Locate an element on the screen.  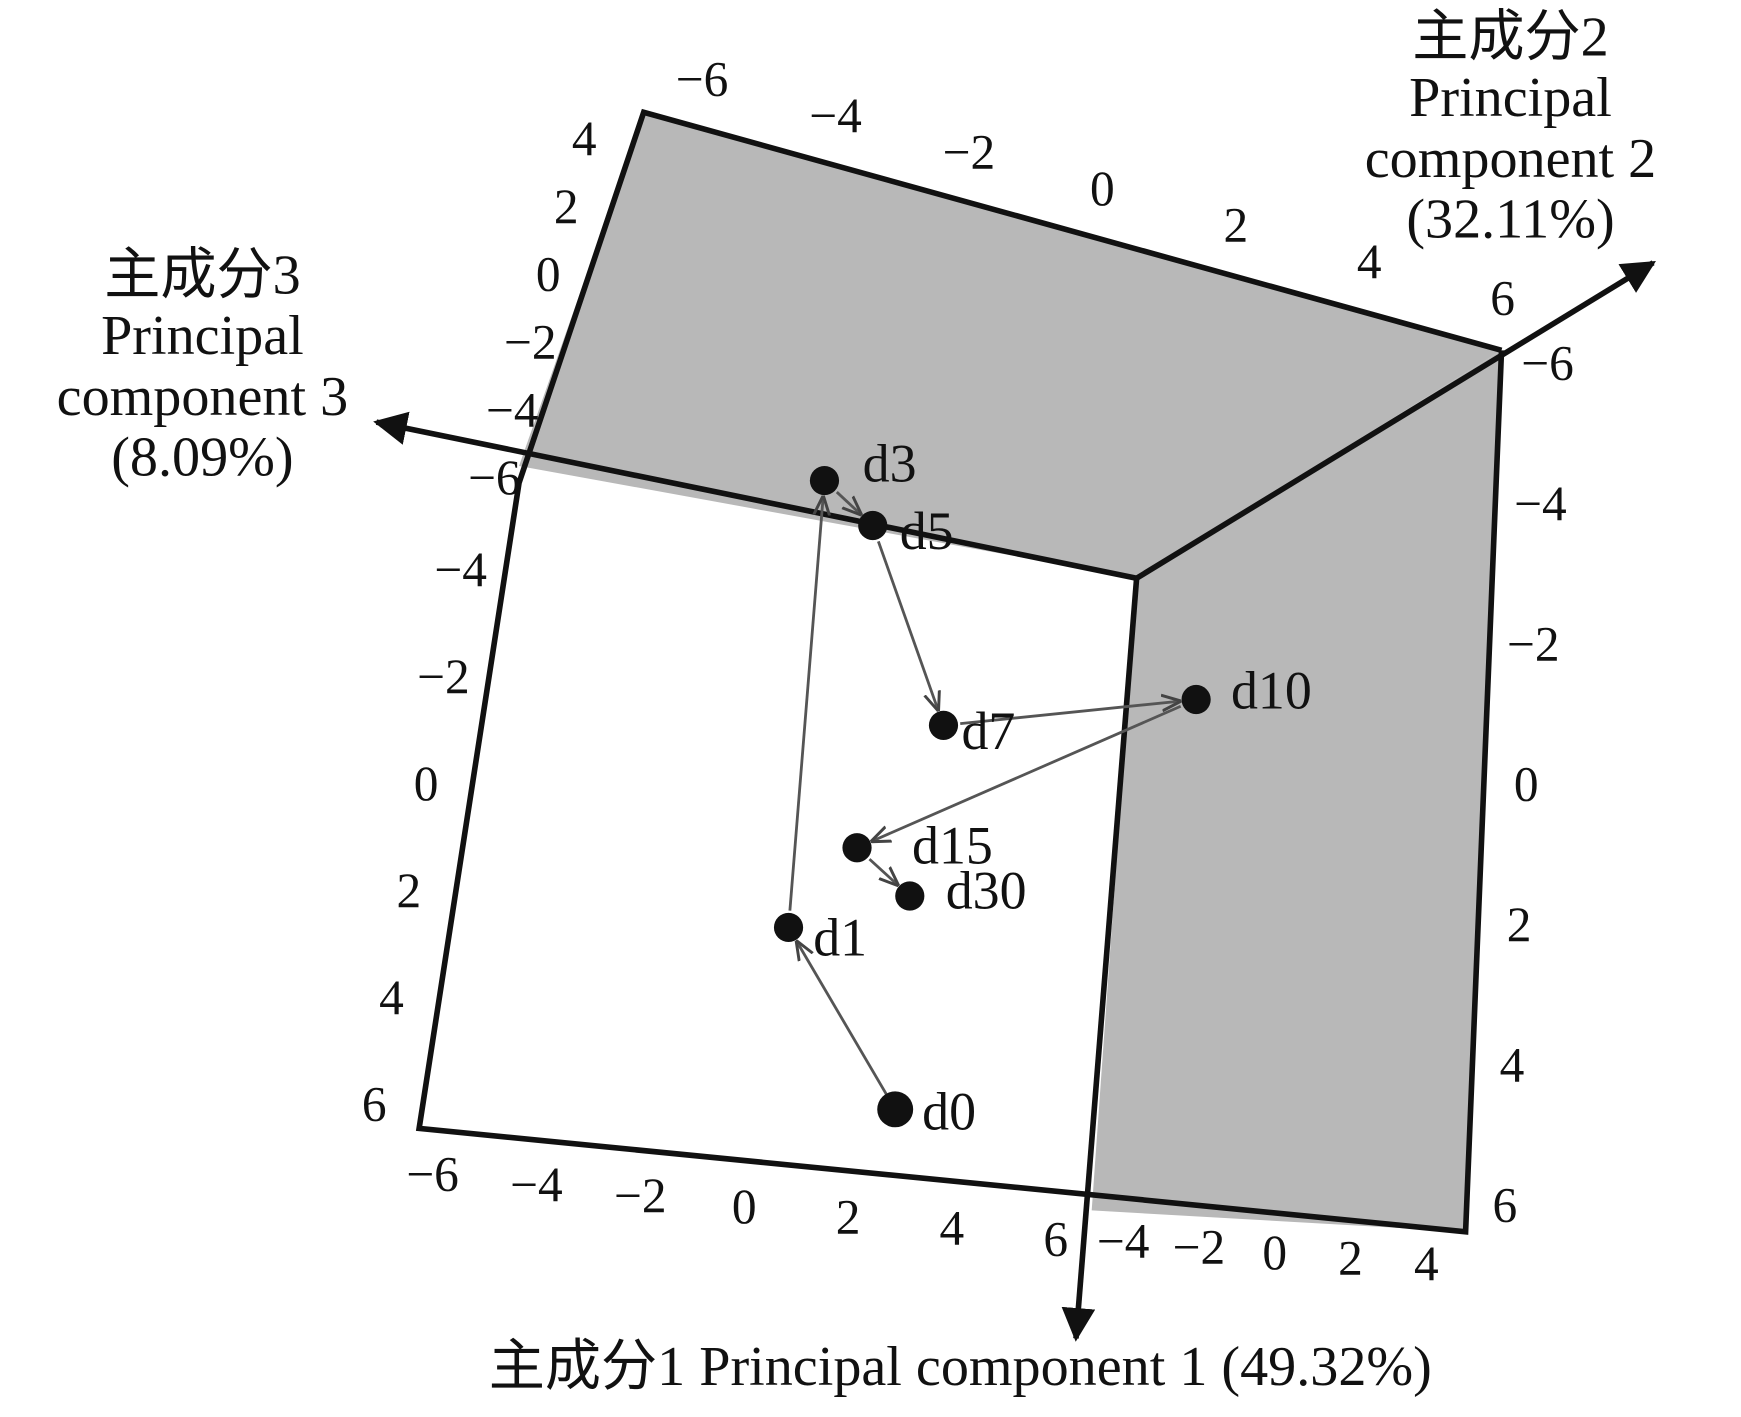
point-label: d0 is located at coordinates (949, 1112).